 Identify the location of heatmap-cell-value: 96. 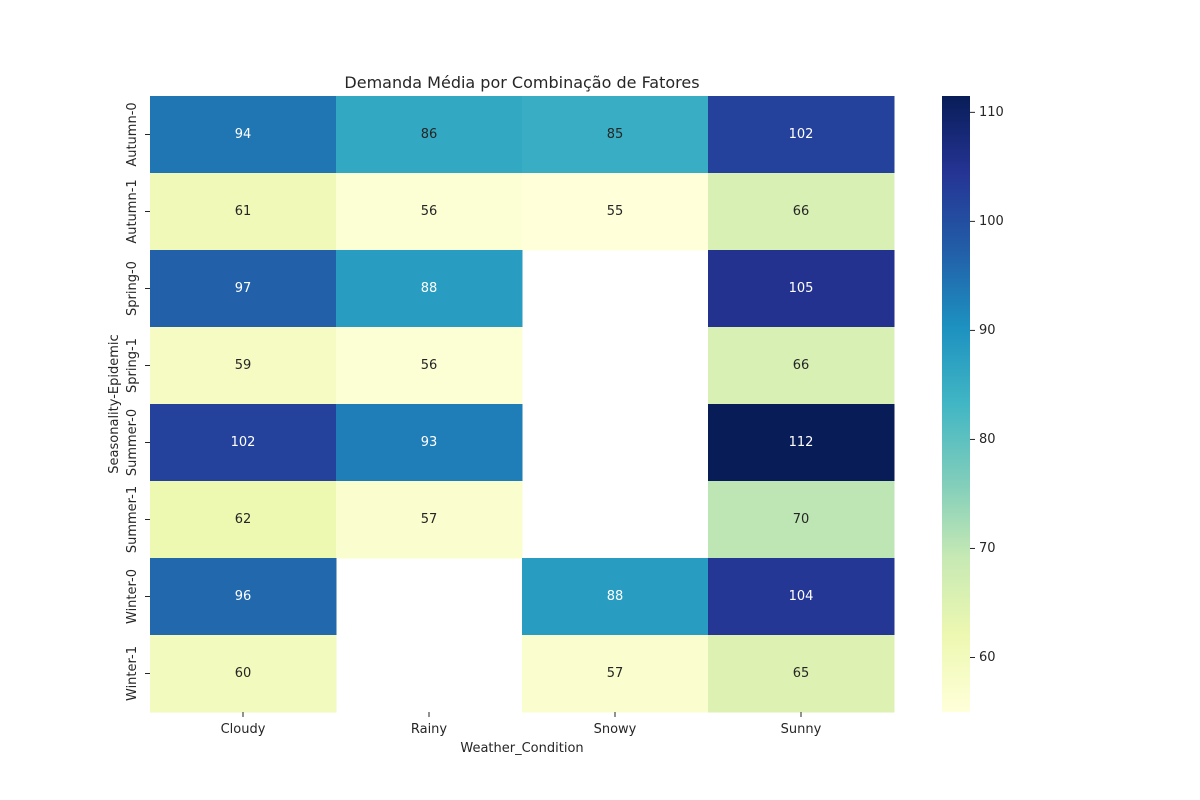
(243, 596).